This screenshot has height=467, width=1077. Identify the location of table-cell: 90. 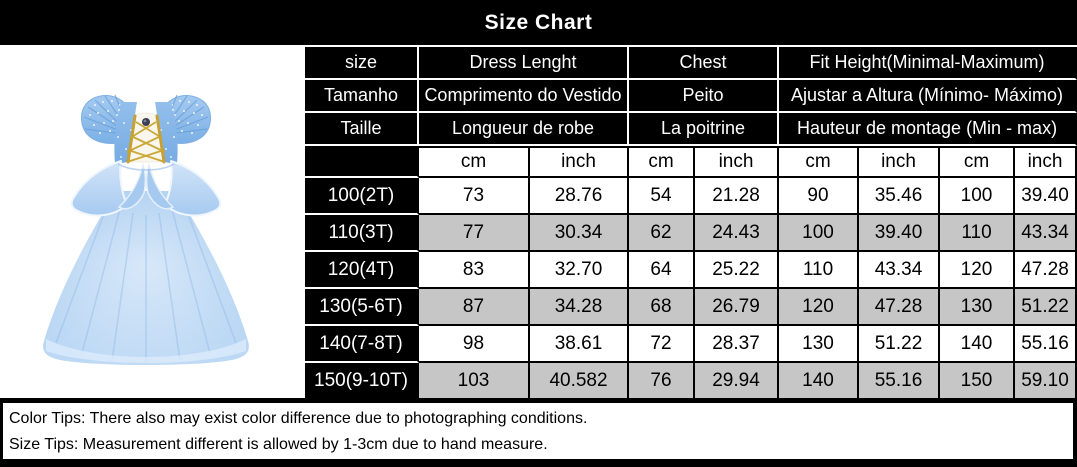
(819, 196).